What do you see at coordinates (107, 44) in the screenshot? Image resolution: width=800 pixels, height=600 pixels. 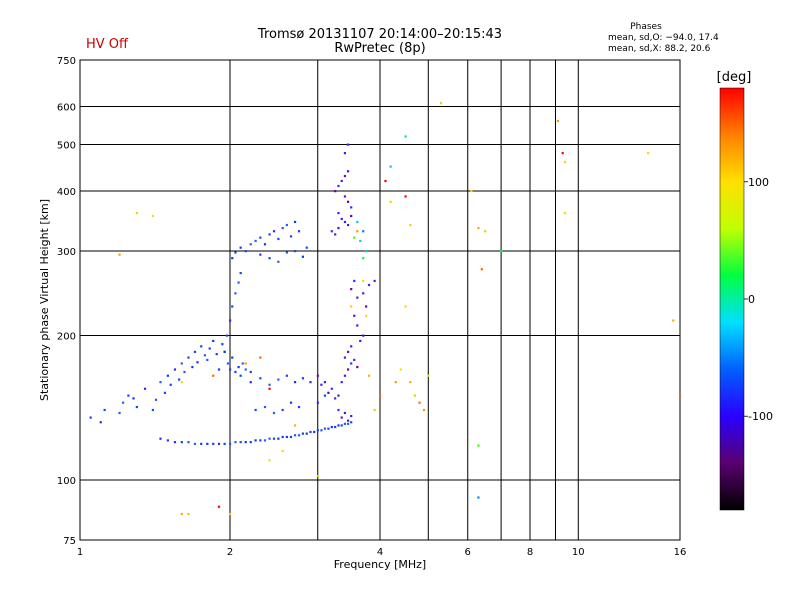 I see `hv-status: HV Off` at bounding box center [107, 44].